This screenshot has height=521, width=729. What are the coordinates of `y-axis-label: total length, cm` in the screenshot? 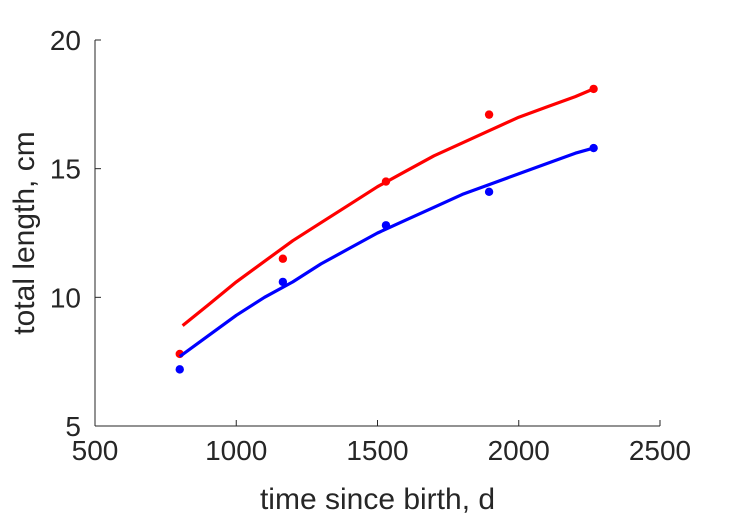 It's located at (24, 232).